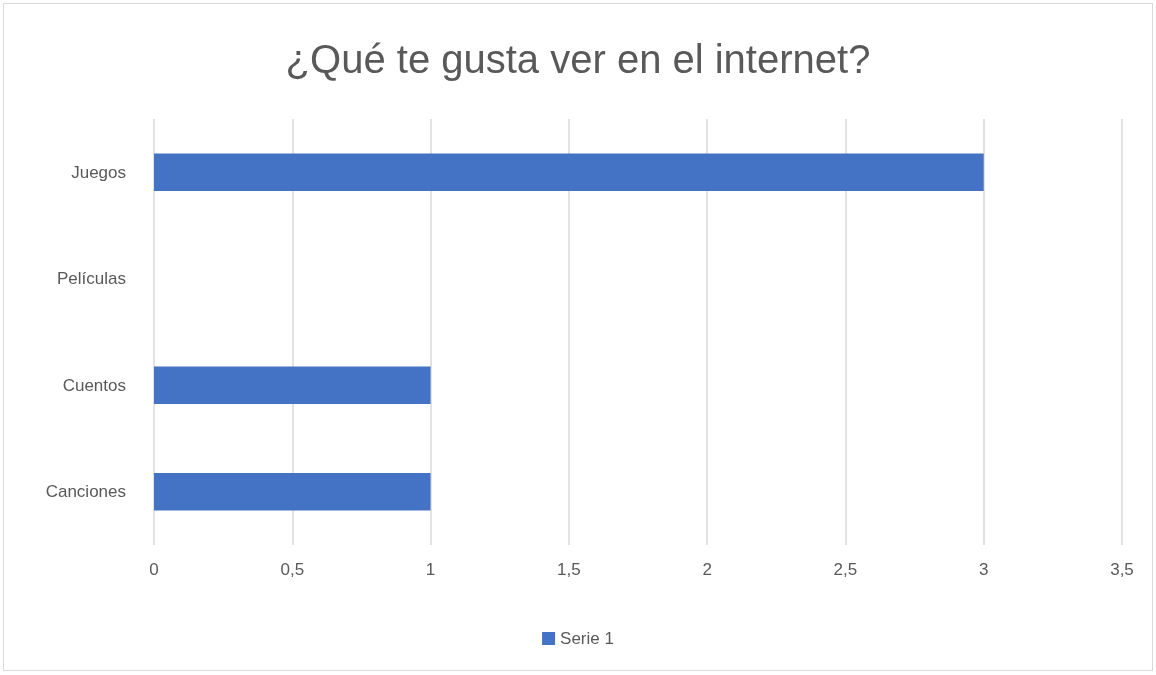 The width and height of the screenshot is (1156, 675). What do you see at coordinates (1122, 569) in the screenshot?
I see `x-tick-label: 3,5` at bounding box center [1122, 569].